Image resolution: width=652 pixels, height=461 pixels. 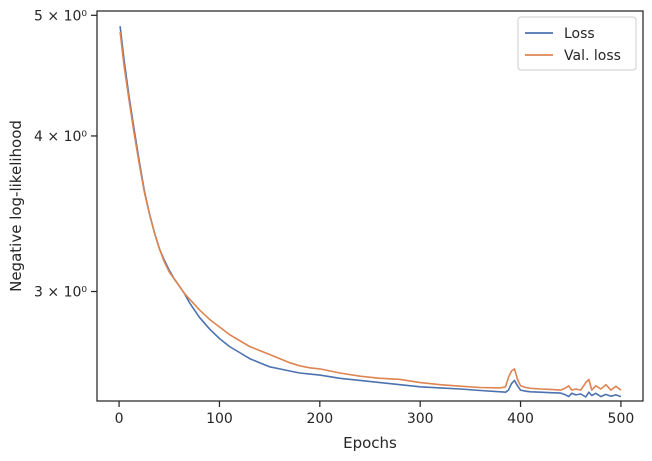 What do you see at coordinates (520, 419) in the screenshot?
I see `x-tick-label: 400` at bounding box center [520, 419].